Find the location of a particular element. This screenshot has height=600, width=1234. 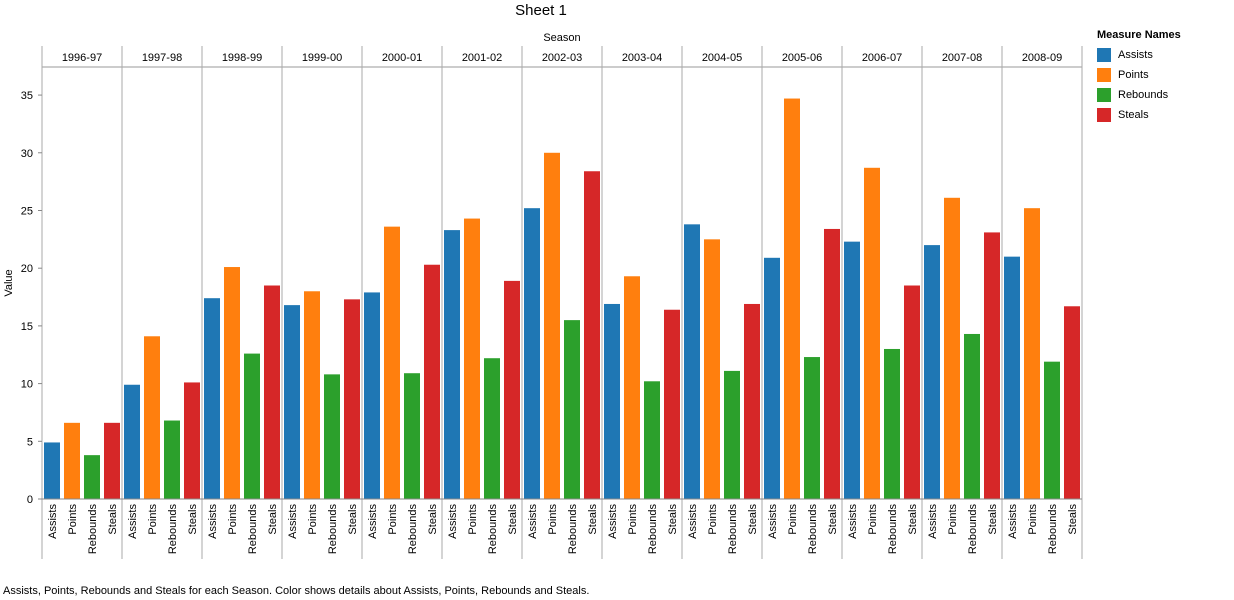

legend-item-assists: Assists is located at coordinates (1139, 55).